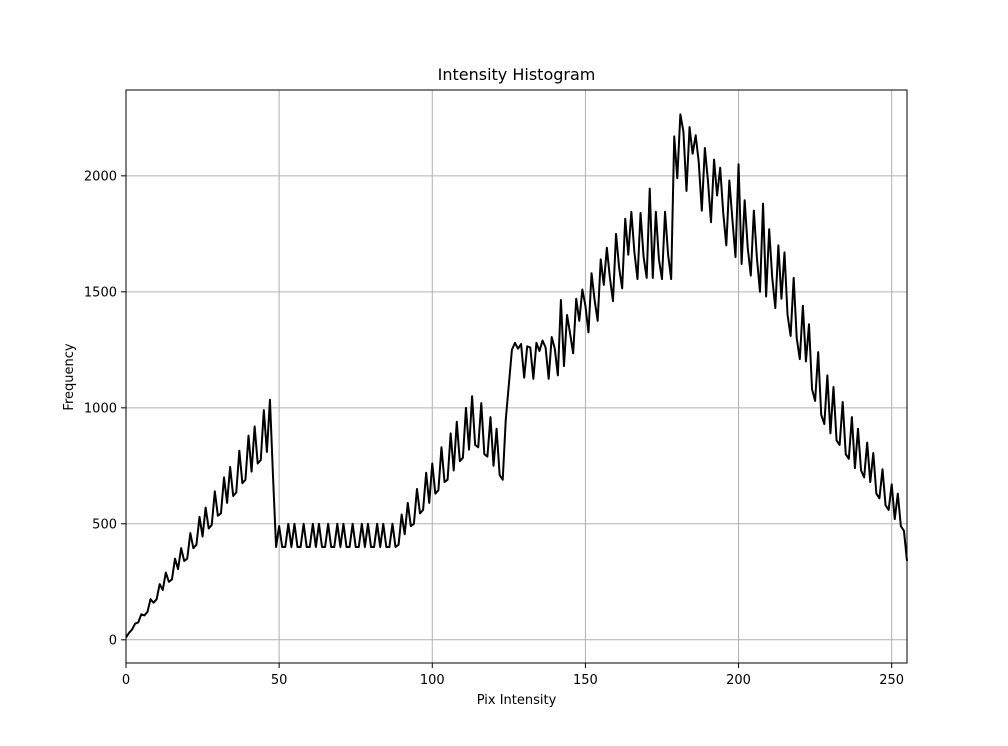 The image size is (1008, 746). I want to click on y-tick-label: 2000, so click(100, 176).